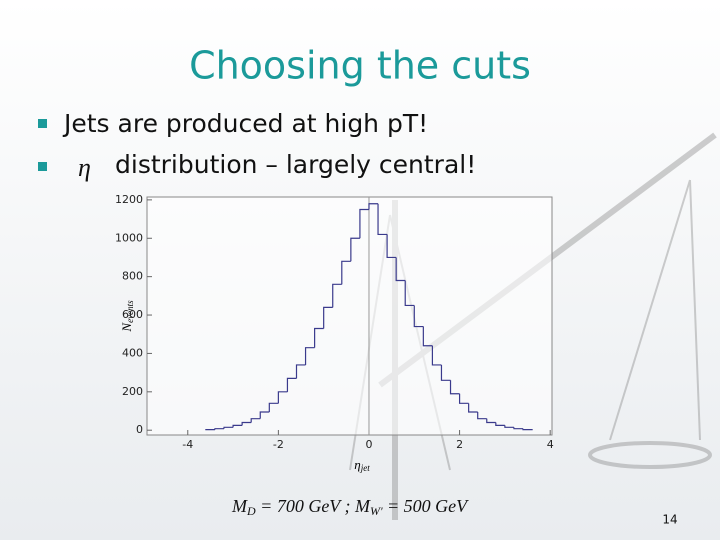 This screenshot has width=720, height=540. What do you see at coordinates (187, 444) in the screenshot?
I see `x-tick-label: -4` at bounding box center [187, 444].